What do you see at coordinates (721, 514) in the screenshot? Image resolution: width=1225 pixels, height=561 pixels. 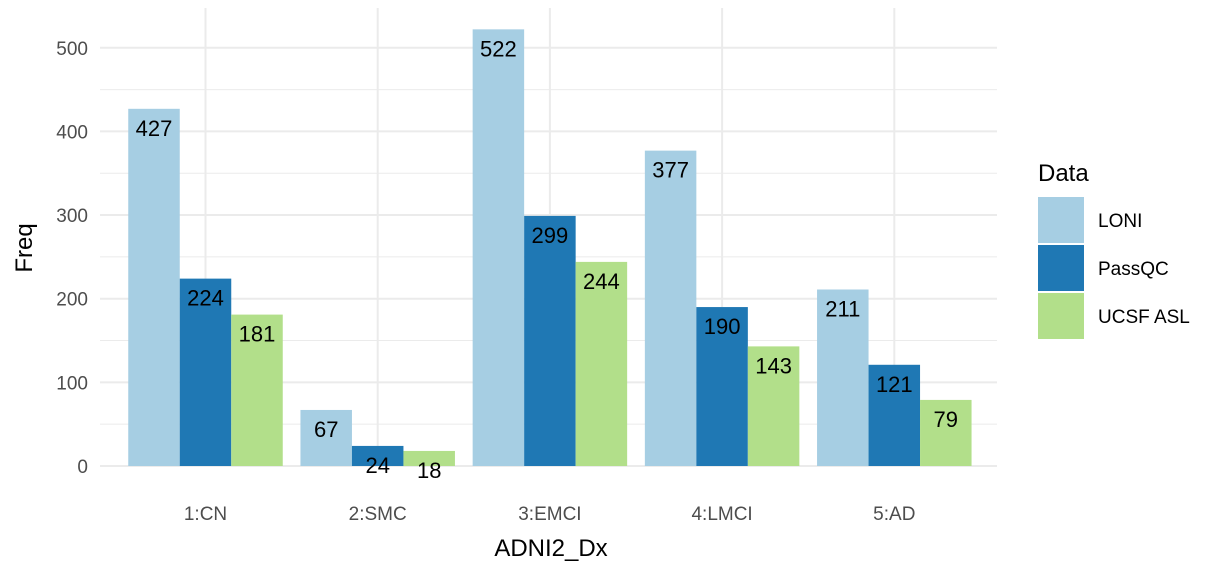 I see `x-tick-label: 4:LMCI` at bounding box center [721, 514].